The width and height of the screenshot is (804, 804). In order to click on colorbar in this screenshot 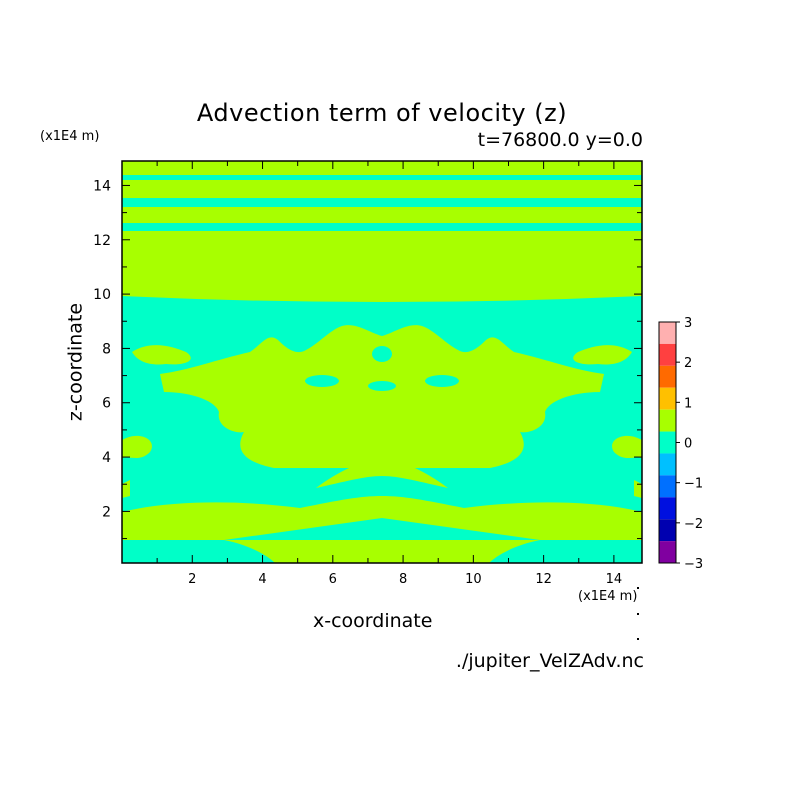, I will do `click(669, 442)`.